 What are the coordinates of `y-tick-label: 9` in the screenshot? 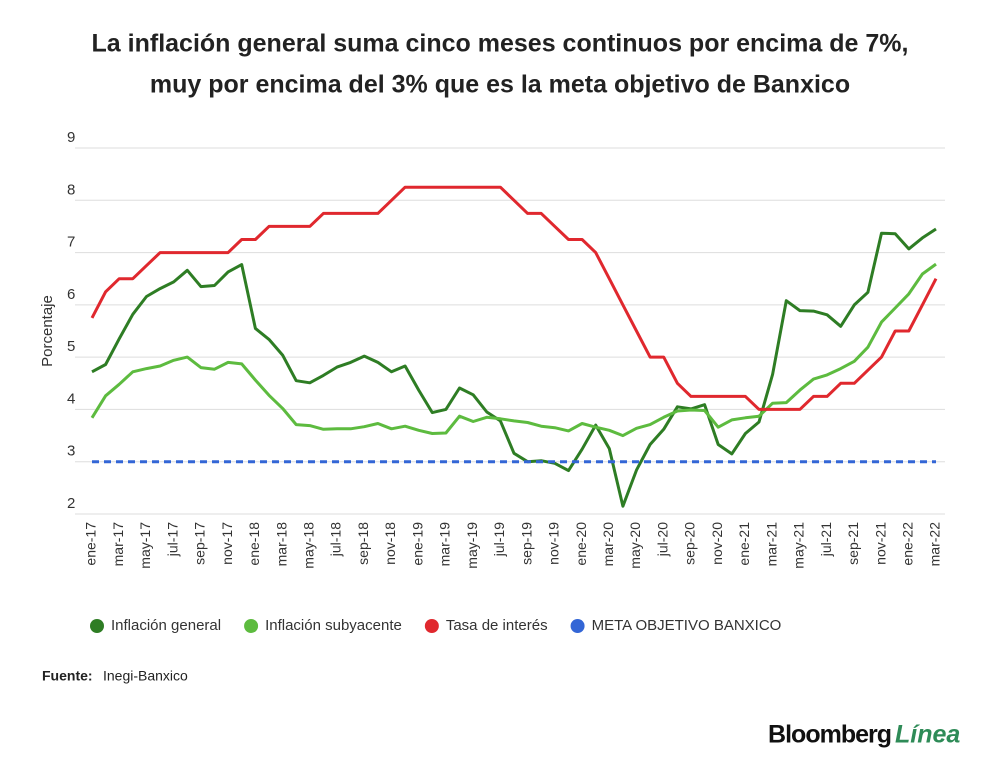 It's located at (71, 137).